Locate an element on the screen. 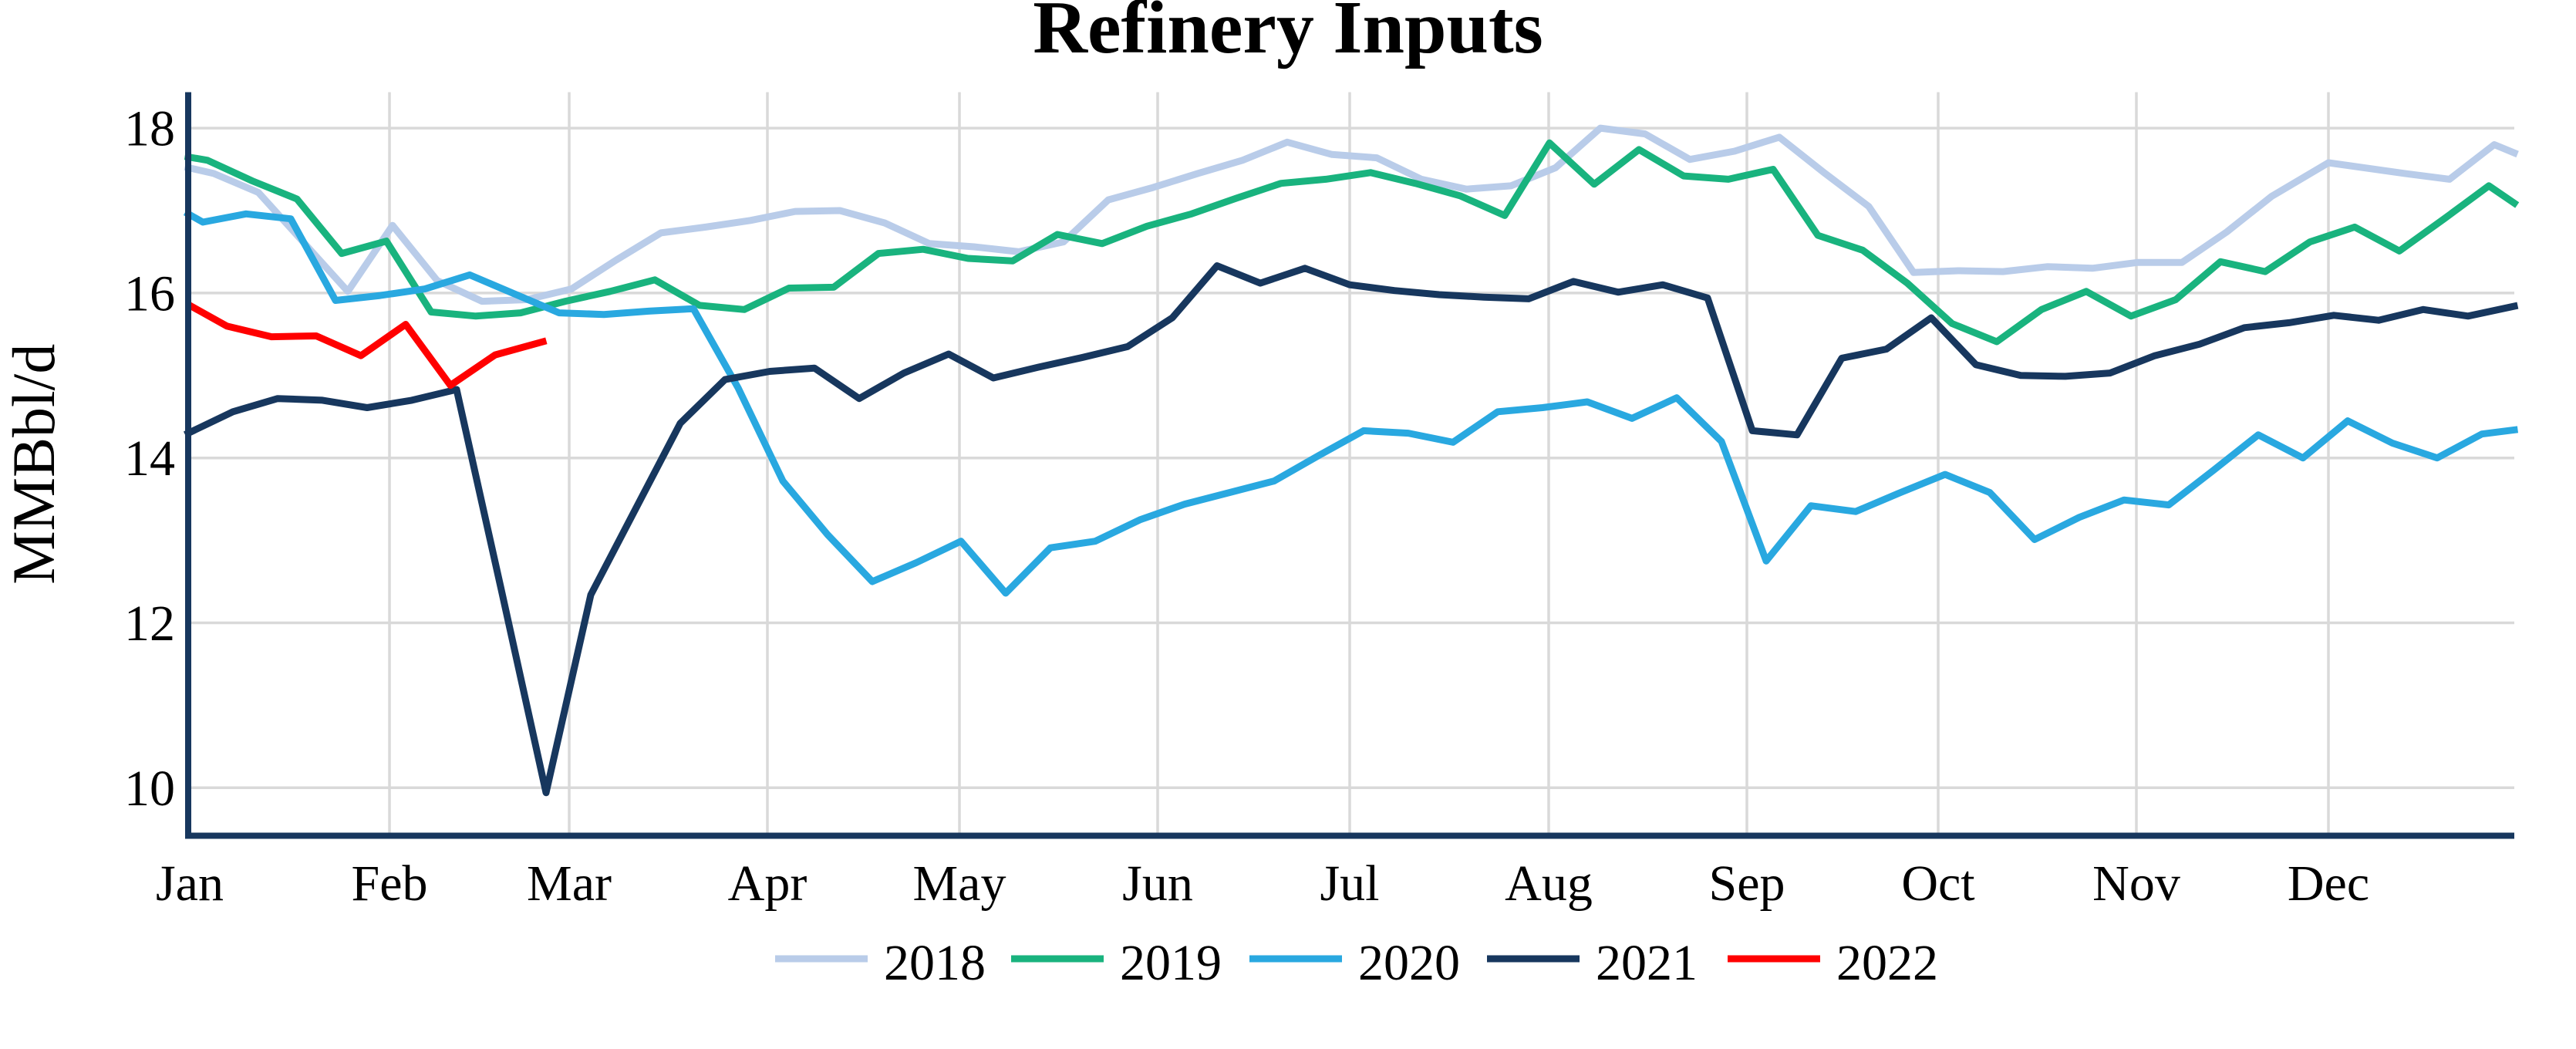 This screenshot has height=1049, width=2576. svg-text: Apr is located at coordinates (768, 884).